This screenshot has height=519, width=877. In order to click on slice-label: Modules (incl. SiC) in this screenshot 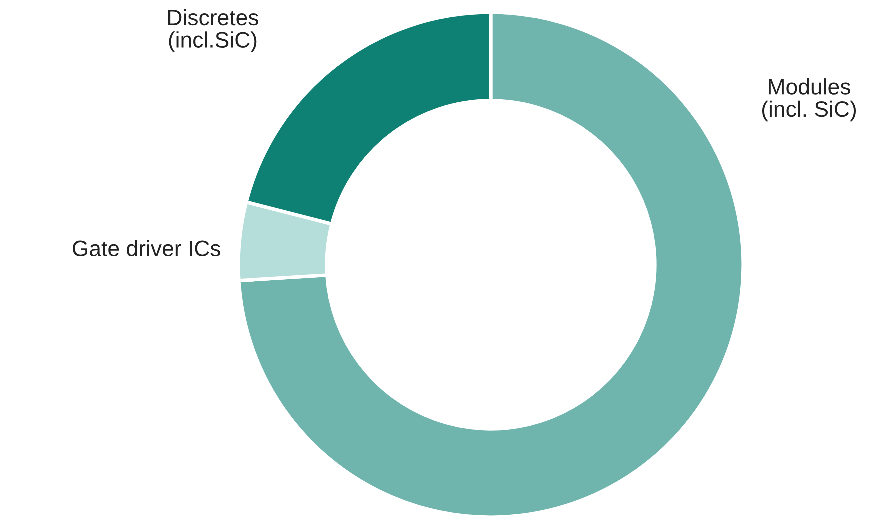, I will do `click(809, 100)`.